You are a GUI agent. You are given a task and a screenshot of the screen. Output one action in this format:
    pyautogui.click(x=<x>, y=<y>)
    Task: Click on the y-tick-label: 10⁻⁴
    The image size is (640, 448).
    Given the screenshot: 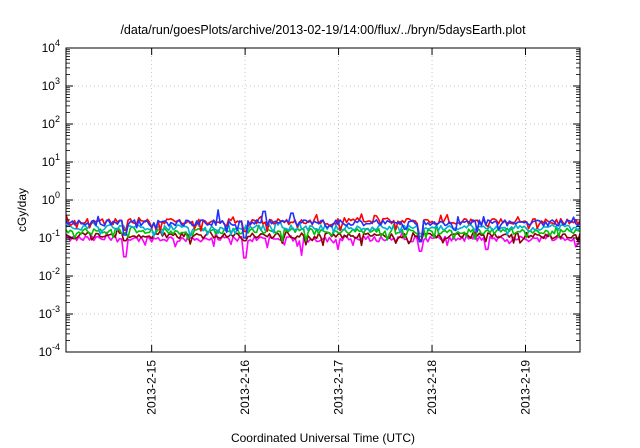 What is the action you would take?
    pyautogui.click(x=49, y=350)
    